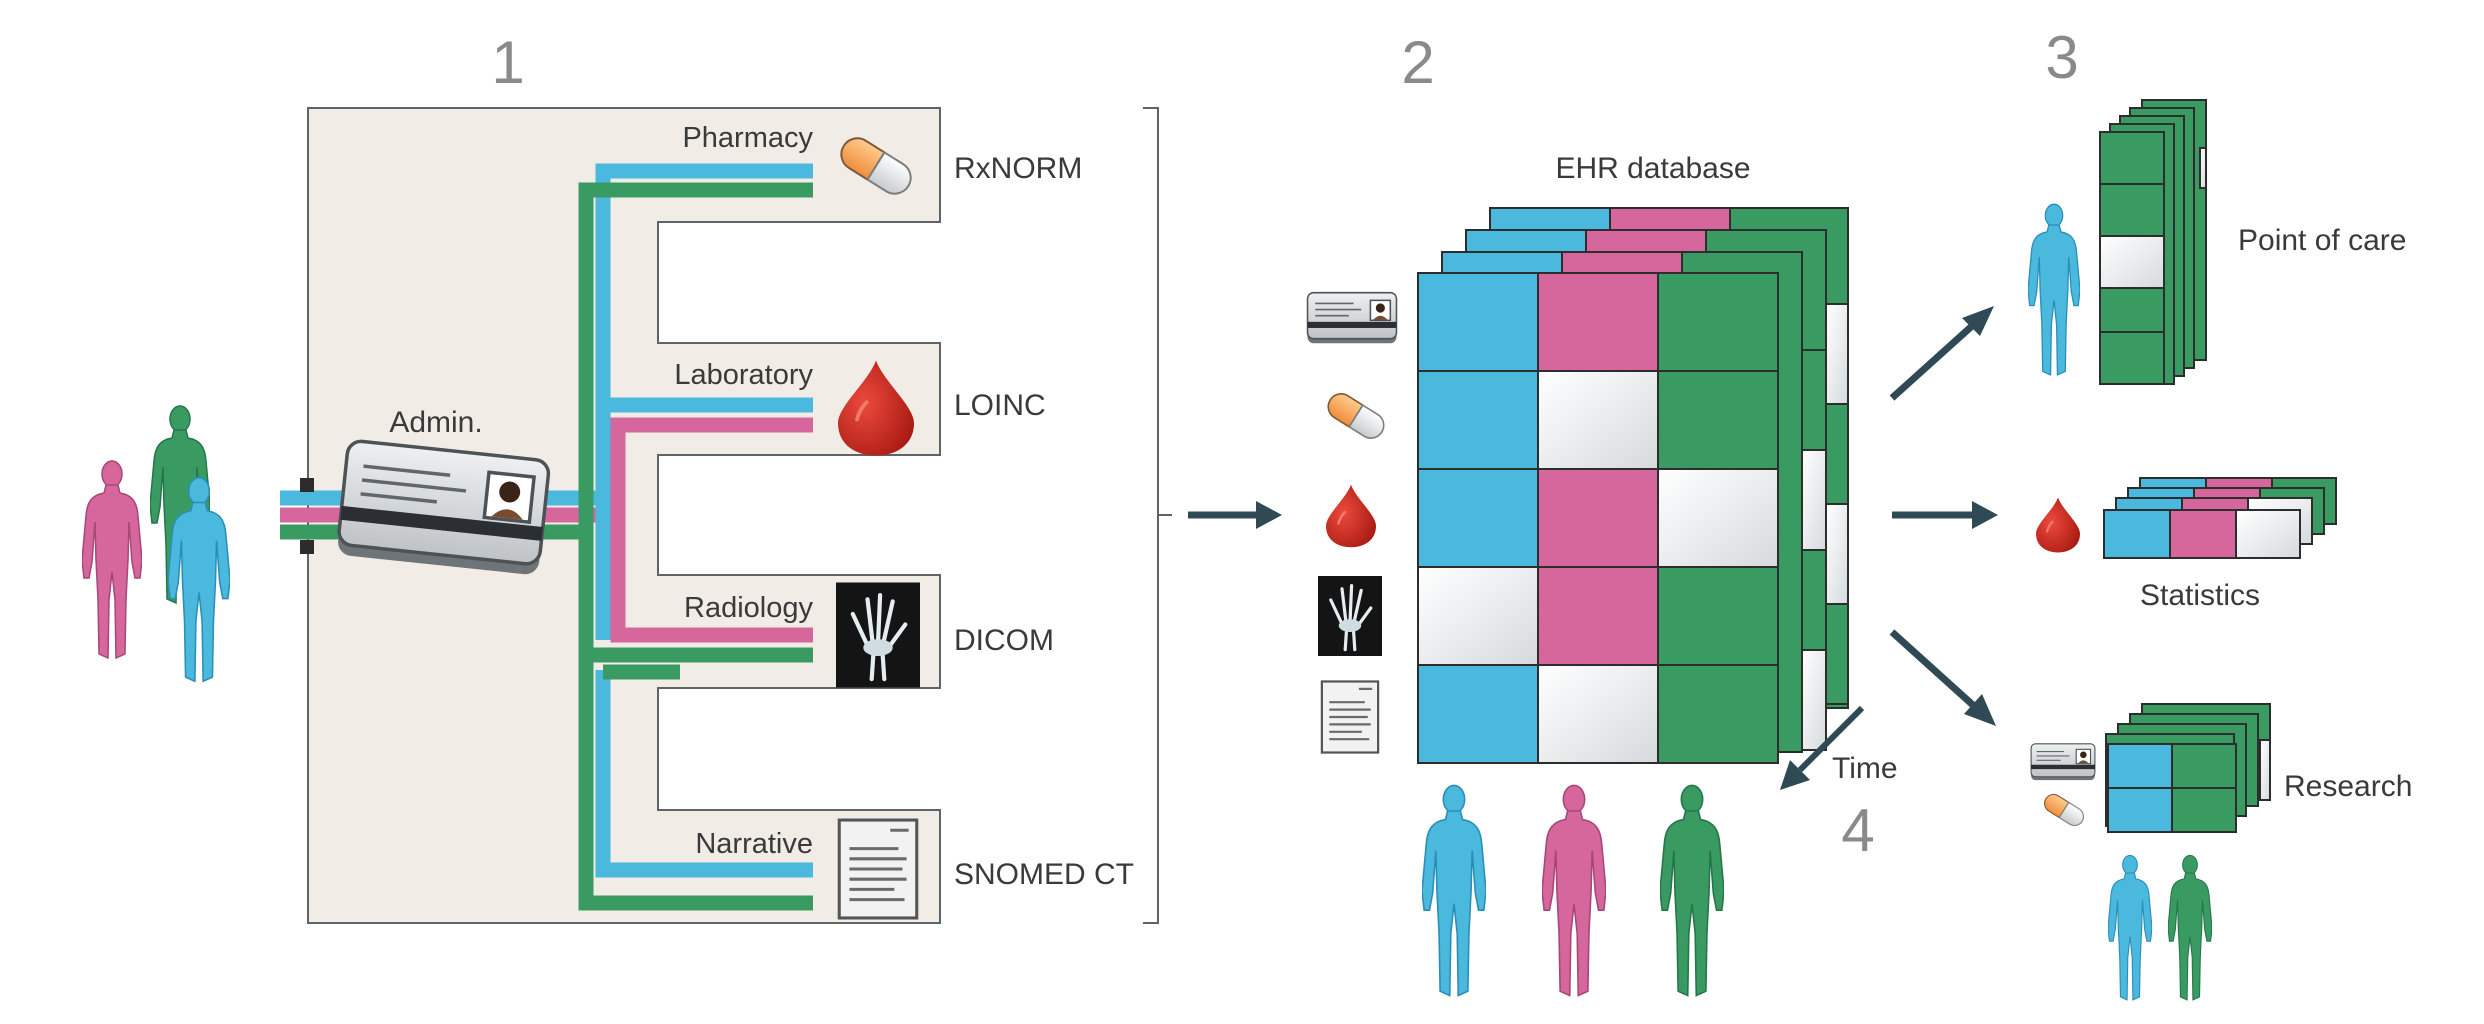 This screenshot has height=1024, width=2484. I want to click on statistics-output: Statistics, so click(2186, 544).